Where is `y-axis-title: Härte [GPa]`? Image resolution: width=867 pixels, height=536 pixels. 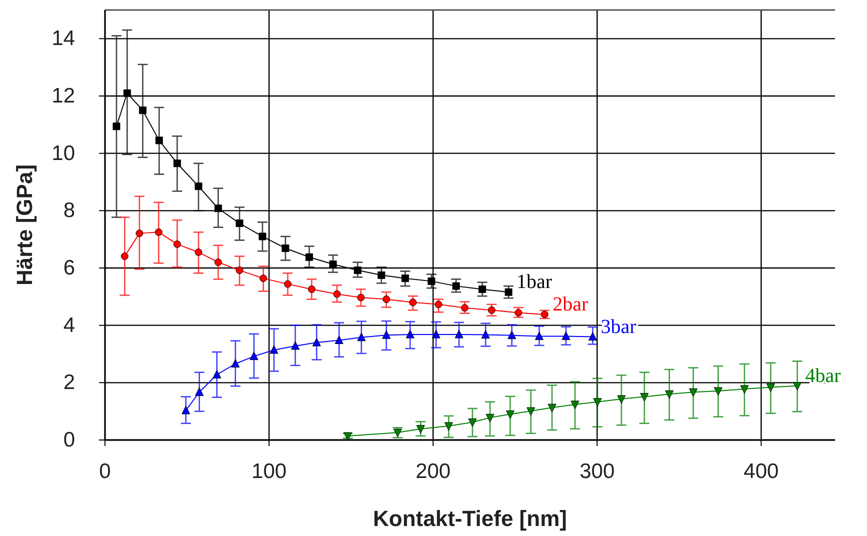
y-axis-title: Härte [GPa] is located at coordinates (24, 225).